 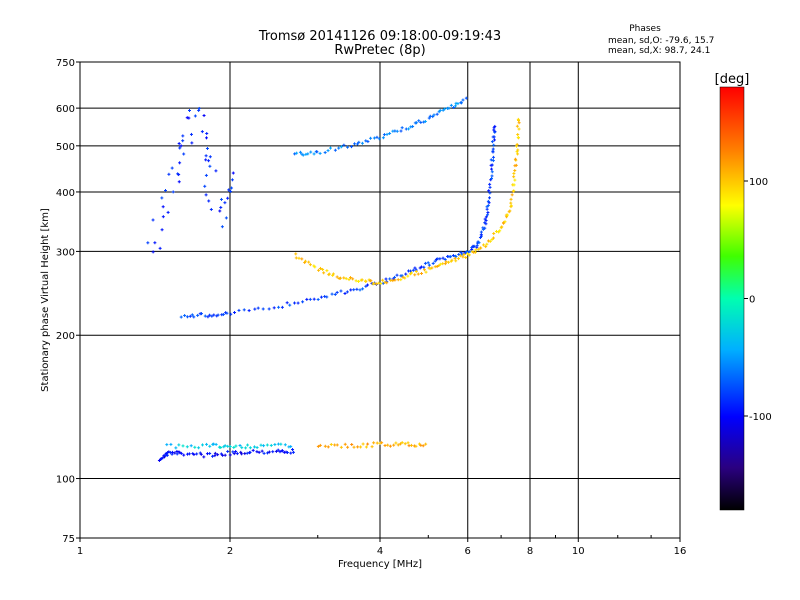 What do you see at coordinates (381, 546) in the screenshot?
I see `x-axis-ticks: 1 2 4 6 8 10 16` at bounding box center [381, 546].